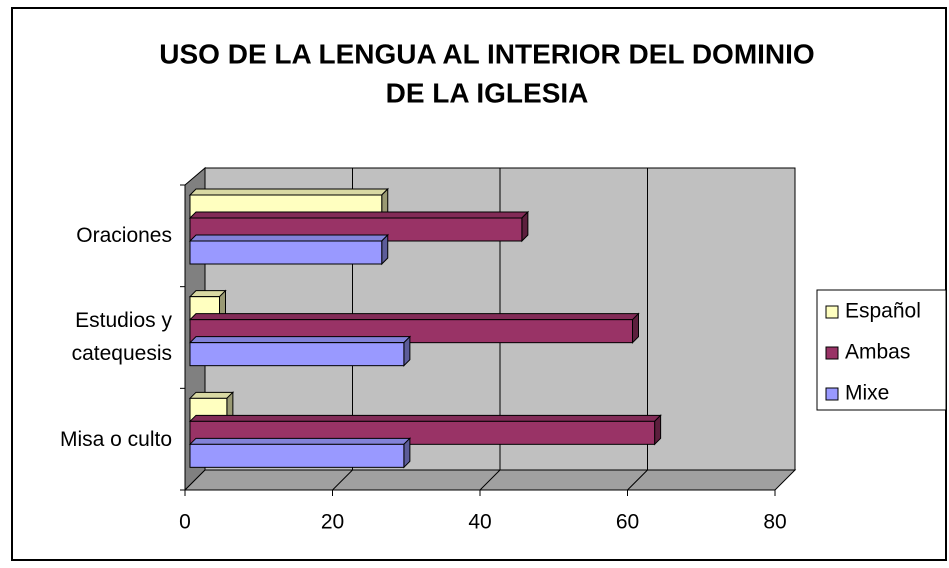 This screenshot has height=568, width=949. Describe the element at coordinates (185, 522) in the screenshot. I see `x-tick-label: 0` at that location.